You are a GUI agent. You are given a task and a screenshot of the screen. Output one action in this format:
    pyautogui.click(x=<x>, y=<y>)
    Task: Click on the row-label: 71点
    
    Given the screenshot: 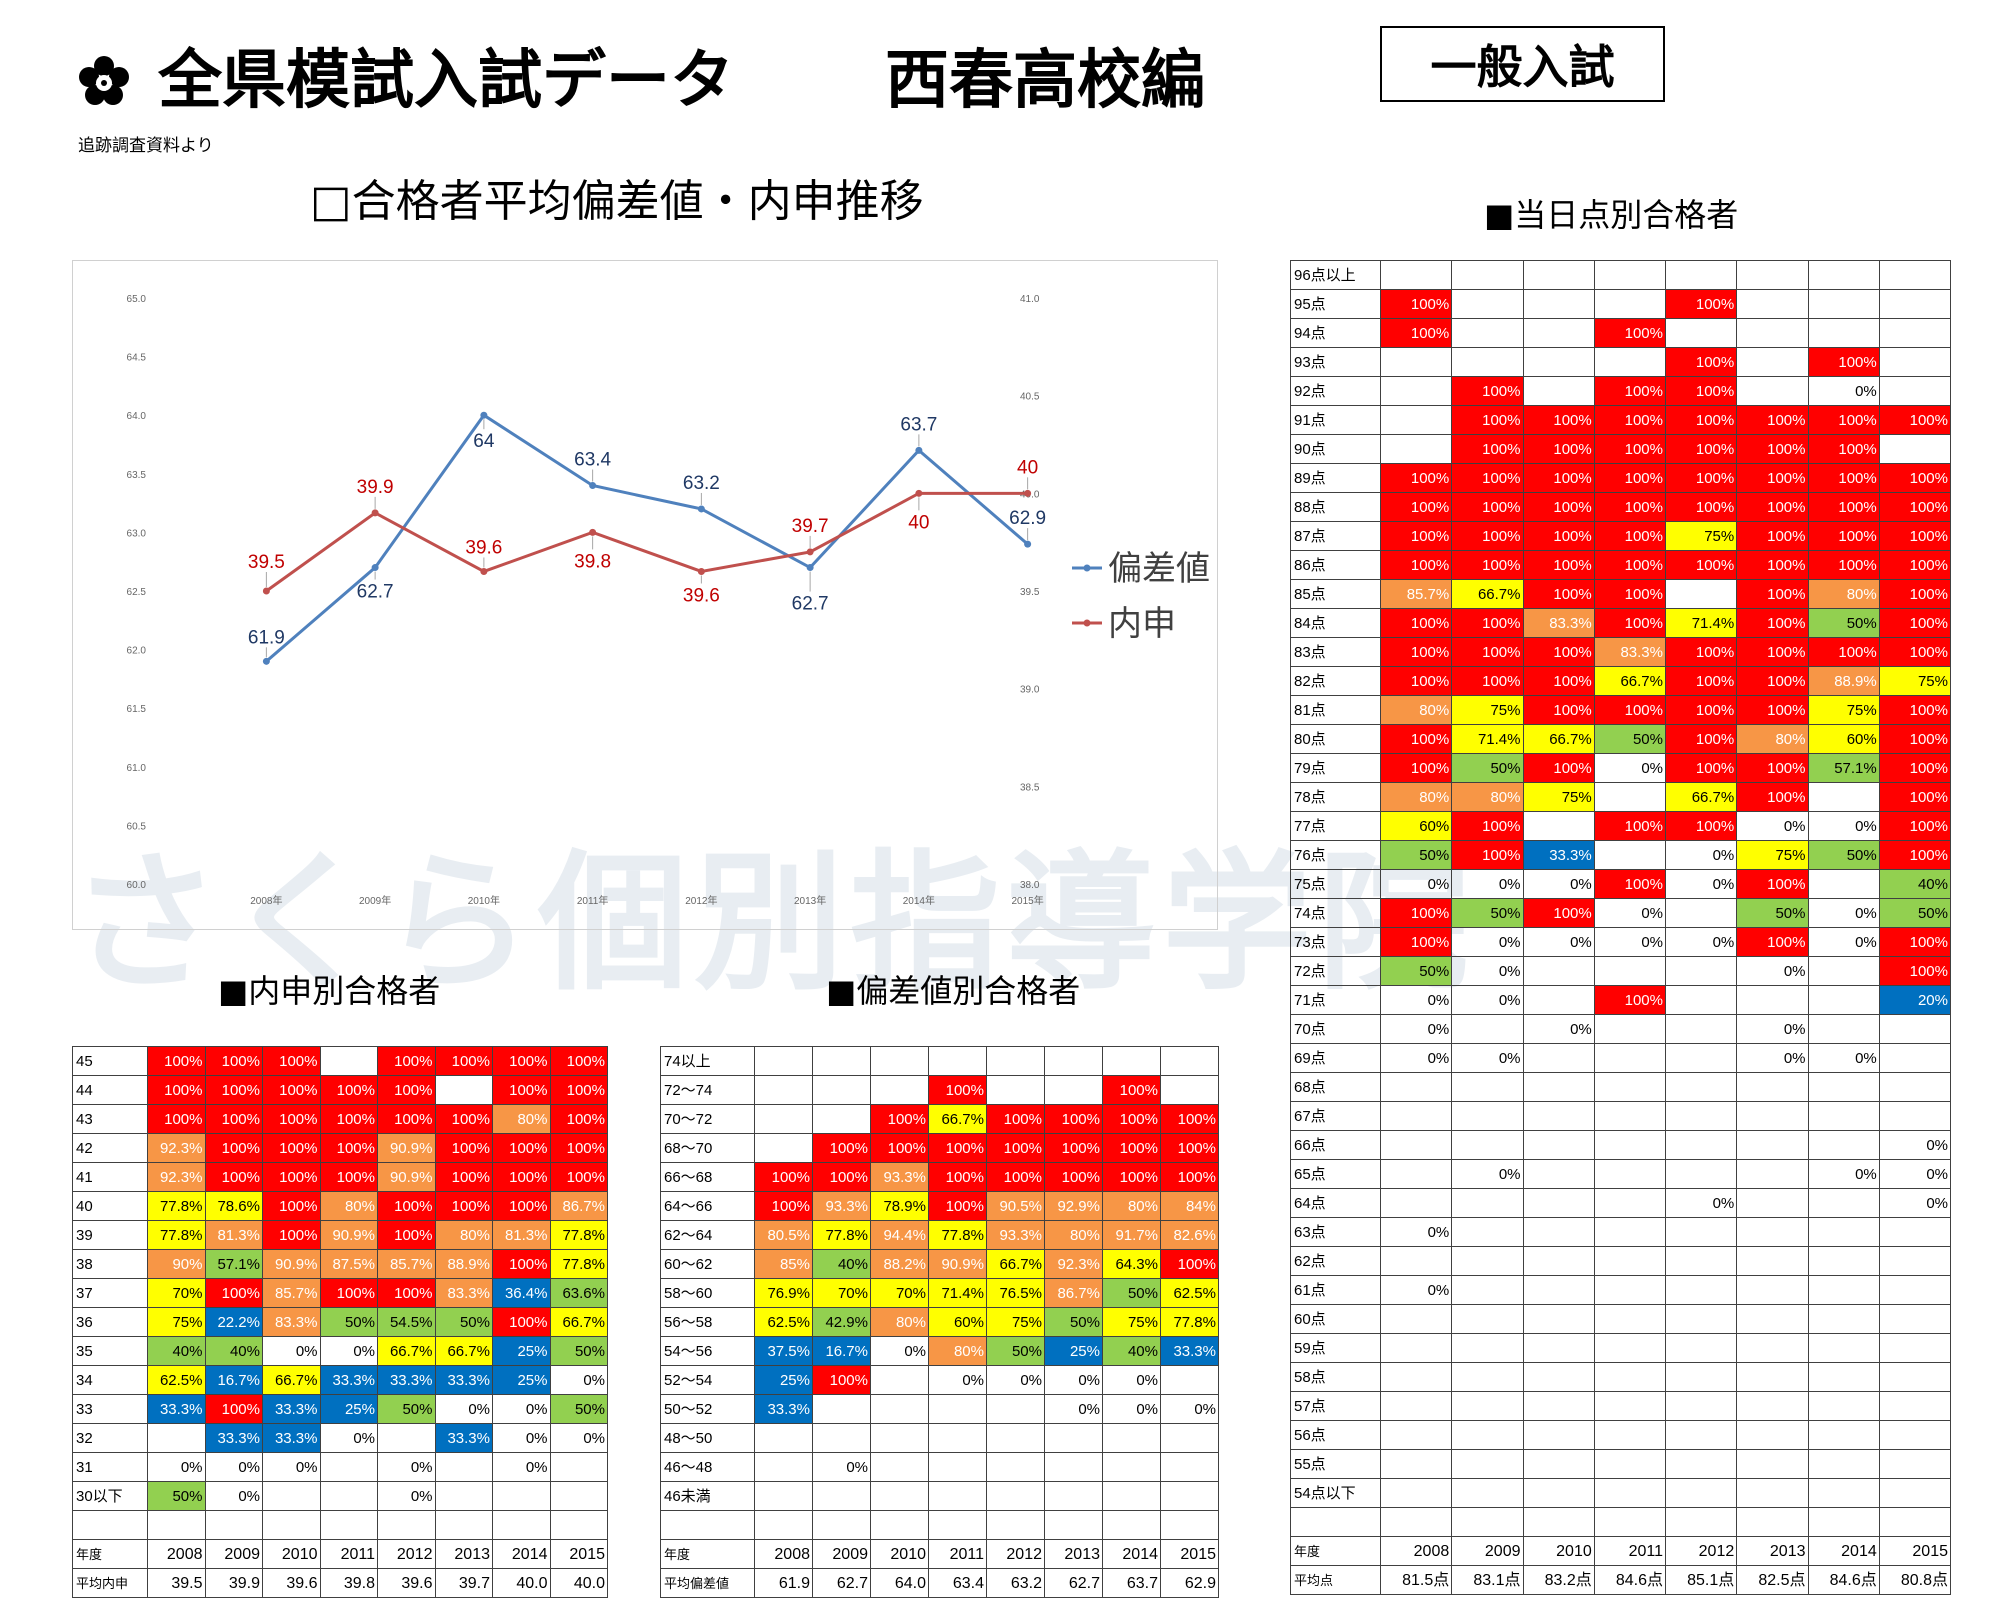 What is the action you would take?
    pyautogui.click(x=1335, y=1000)
    